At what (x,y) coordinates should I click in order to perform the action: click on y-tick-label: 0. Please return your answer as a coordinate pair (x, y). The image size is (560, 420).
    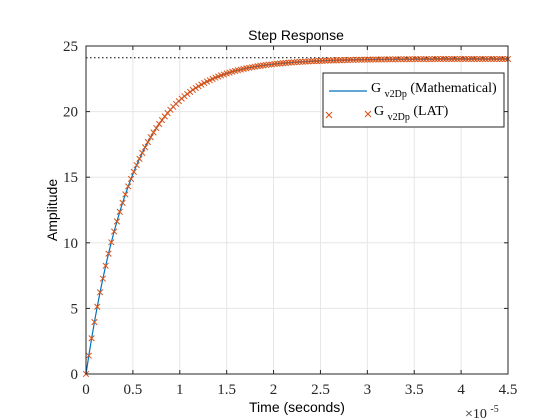
    Looking at the image, I should click on (75, 375).